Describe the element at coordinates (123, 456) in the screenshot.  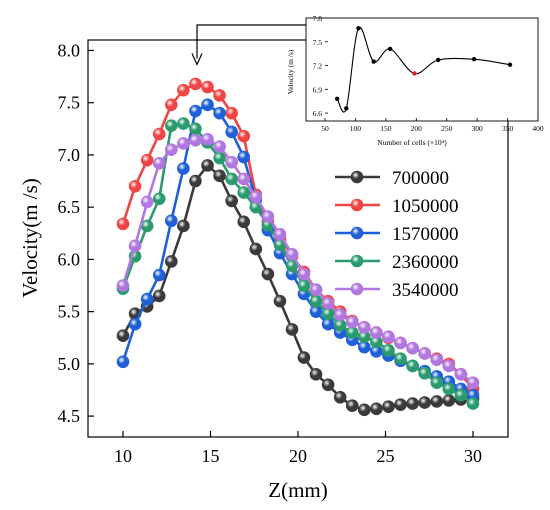
I see `x-tick-label: 10` at that location.